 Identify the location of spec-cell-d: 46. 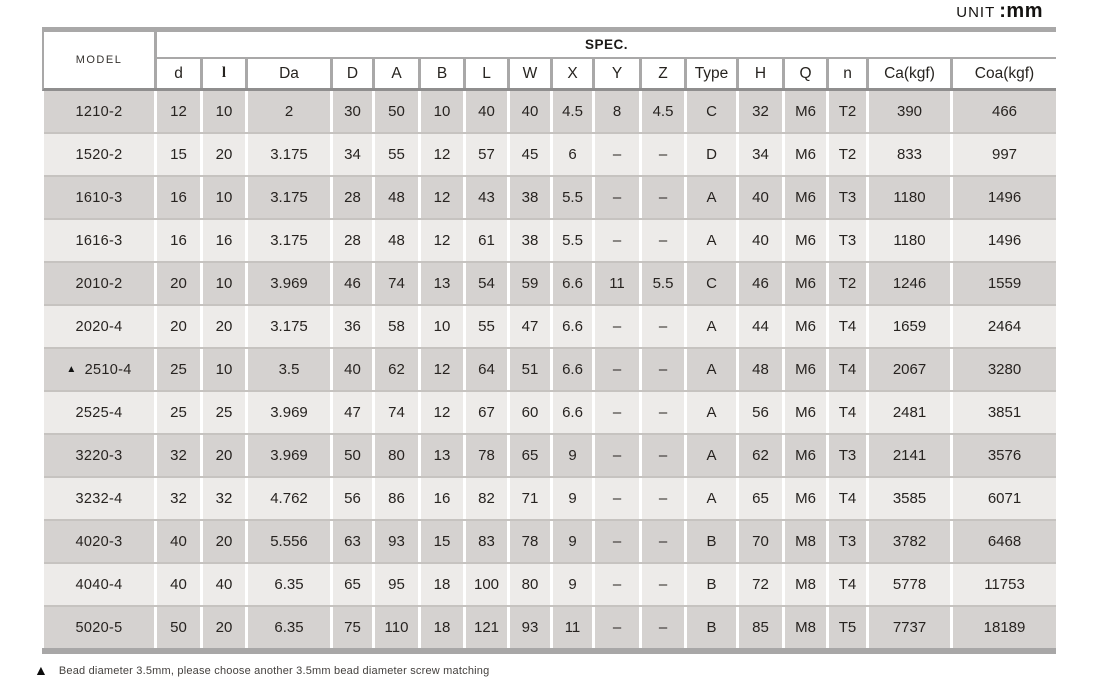
(352, 283).